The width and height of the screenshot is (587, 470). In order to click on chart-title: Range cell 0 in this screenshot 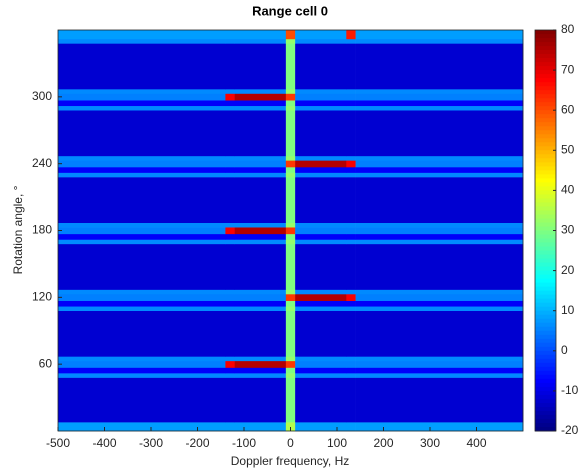, I will do `click(290, 10)`.